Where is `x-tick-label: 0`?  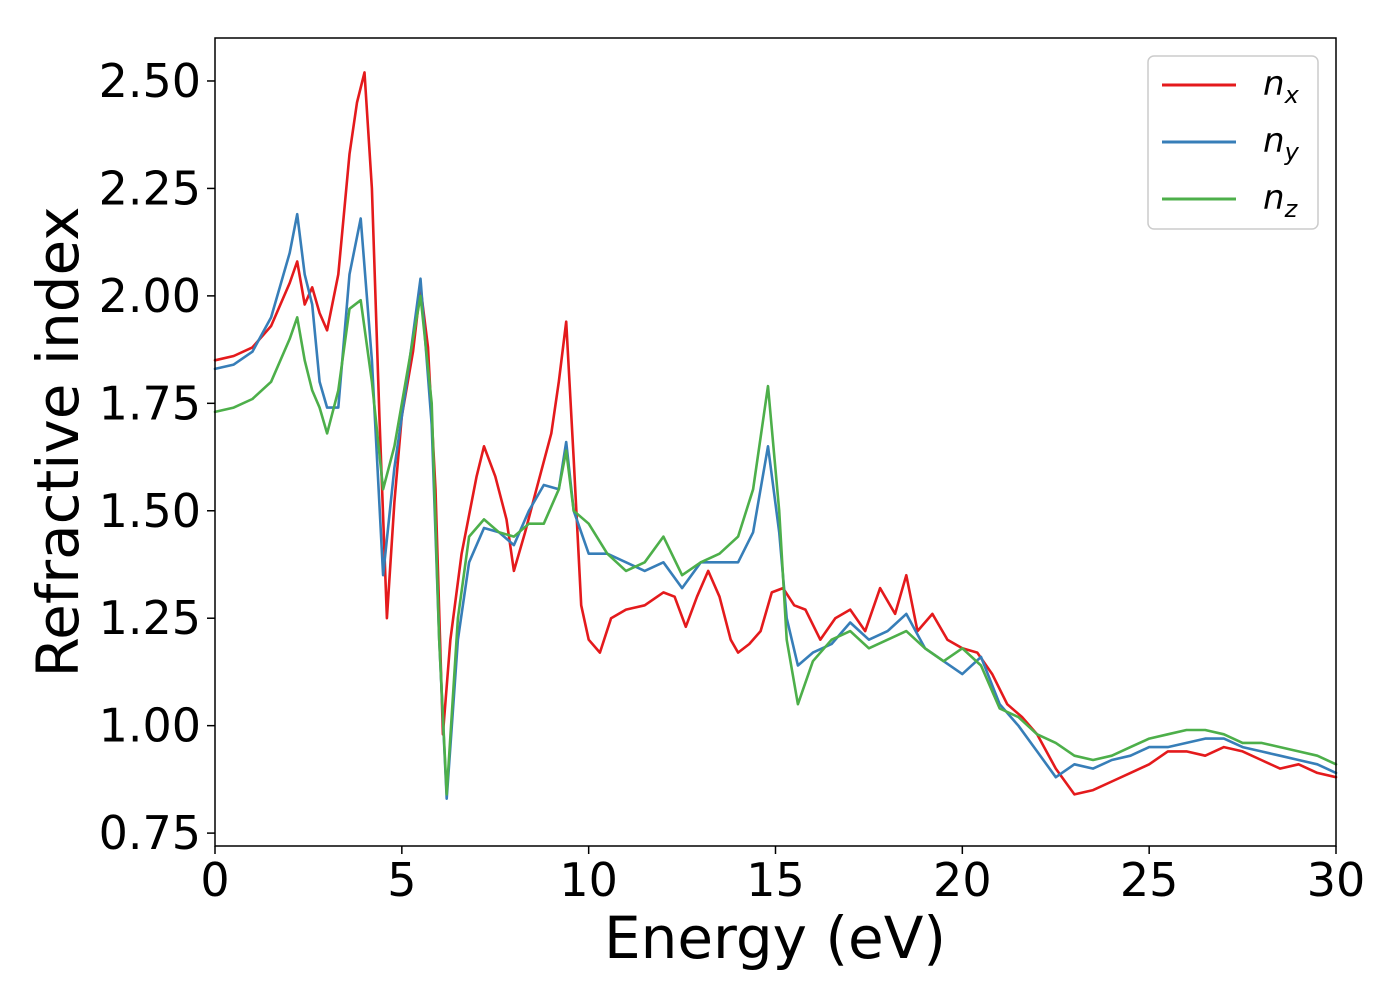
x-tick-label: 0 is located at coordinates (214, 880).